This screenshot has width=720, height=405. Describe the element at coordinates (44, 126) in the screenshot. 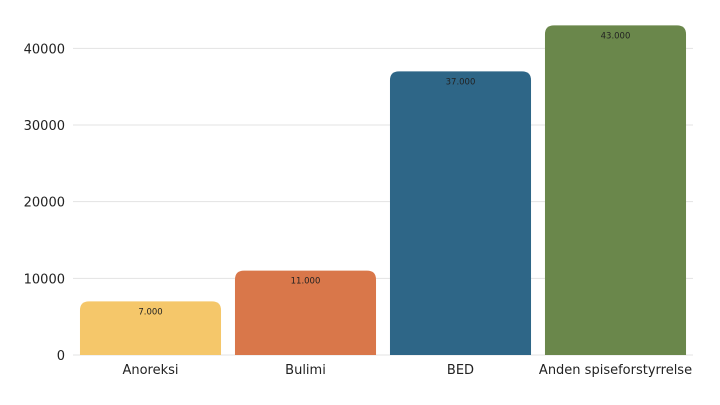

I see `y-tick-label: 30000` at that location.